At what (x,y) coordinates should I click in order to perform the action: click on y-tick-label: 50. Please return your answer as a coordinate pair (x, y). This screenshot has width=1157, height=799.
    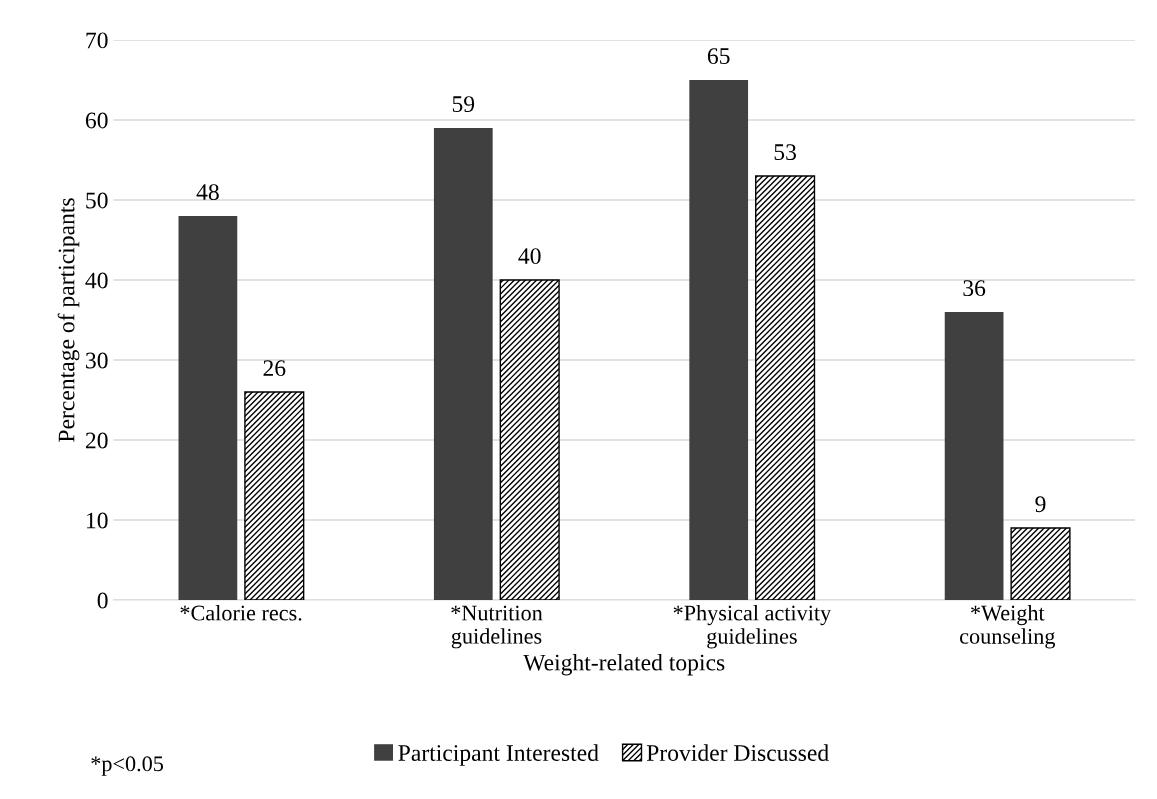
    Looking at the image, I should click on (97, 200).